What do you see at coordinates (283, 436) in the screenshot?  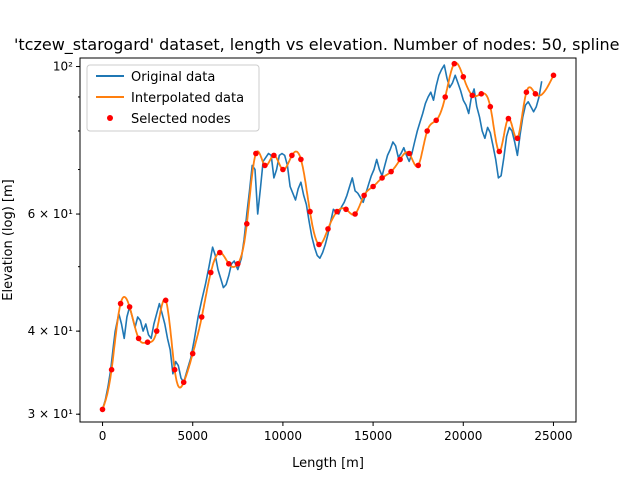 I see `x-tick-label: 10000` at bounding box center [283, 436].